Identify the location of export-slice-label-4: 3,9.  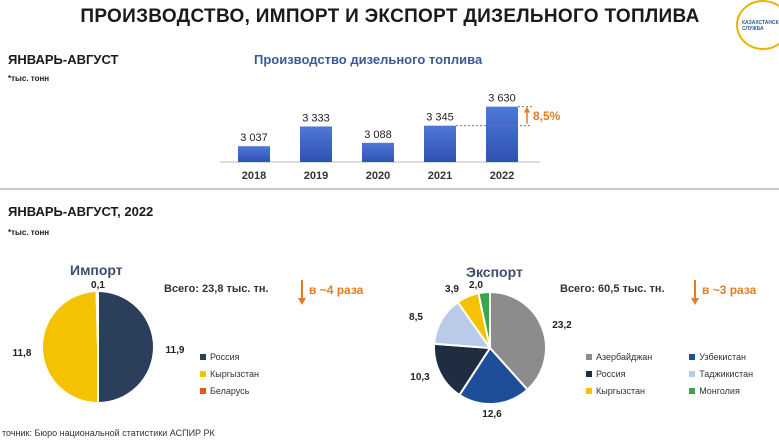
(452, 289).